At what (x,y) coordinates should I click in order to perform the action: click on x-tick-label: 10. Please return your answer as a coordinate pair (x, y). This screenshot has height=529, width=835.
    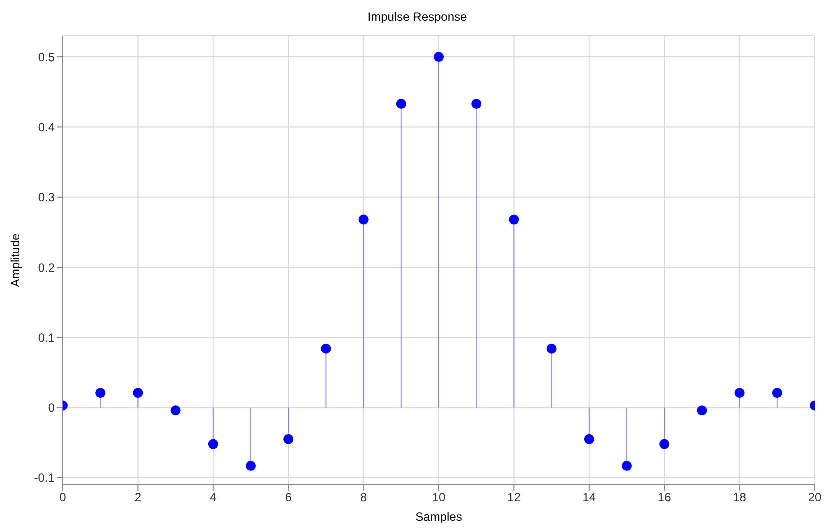
    Looking at the image, I should click on (439, 497).